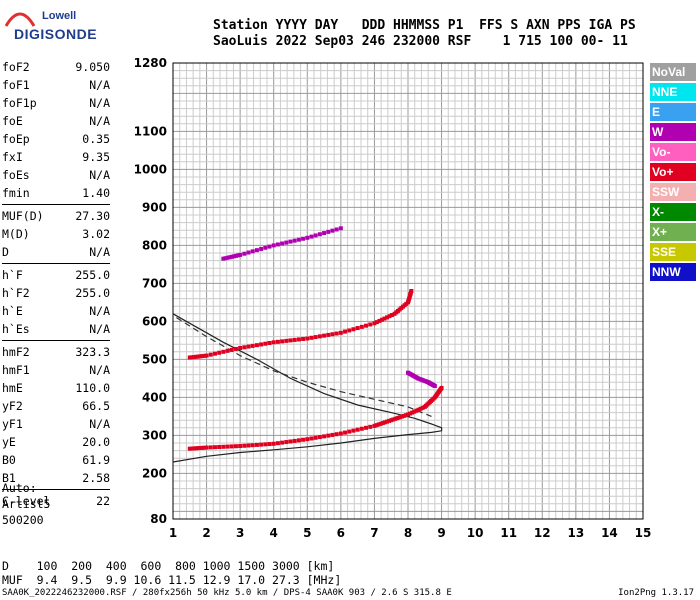  What do you see at coordinates (12, 121) in the screenshot?
I see `param-name: foE` at bounding box center [12, 121].